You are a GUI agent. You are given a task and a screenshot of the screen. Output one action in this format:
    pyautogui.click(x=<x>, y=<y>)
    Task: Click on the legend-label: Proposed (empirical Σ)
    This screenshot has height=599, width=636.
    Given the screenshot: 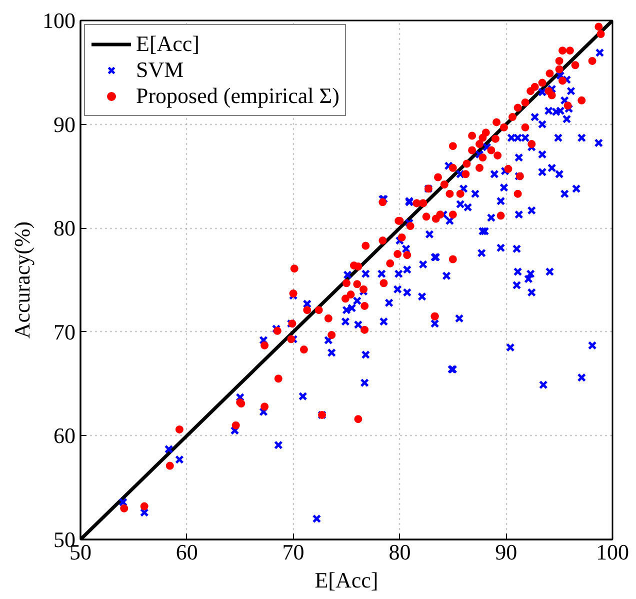 What is the action you would take?
    pyautogui.click(x=238, y=96)
    